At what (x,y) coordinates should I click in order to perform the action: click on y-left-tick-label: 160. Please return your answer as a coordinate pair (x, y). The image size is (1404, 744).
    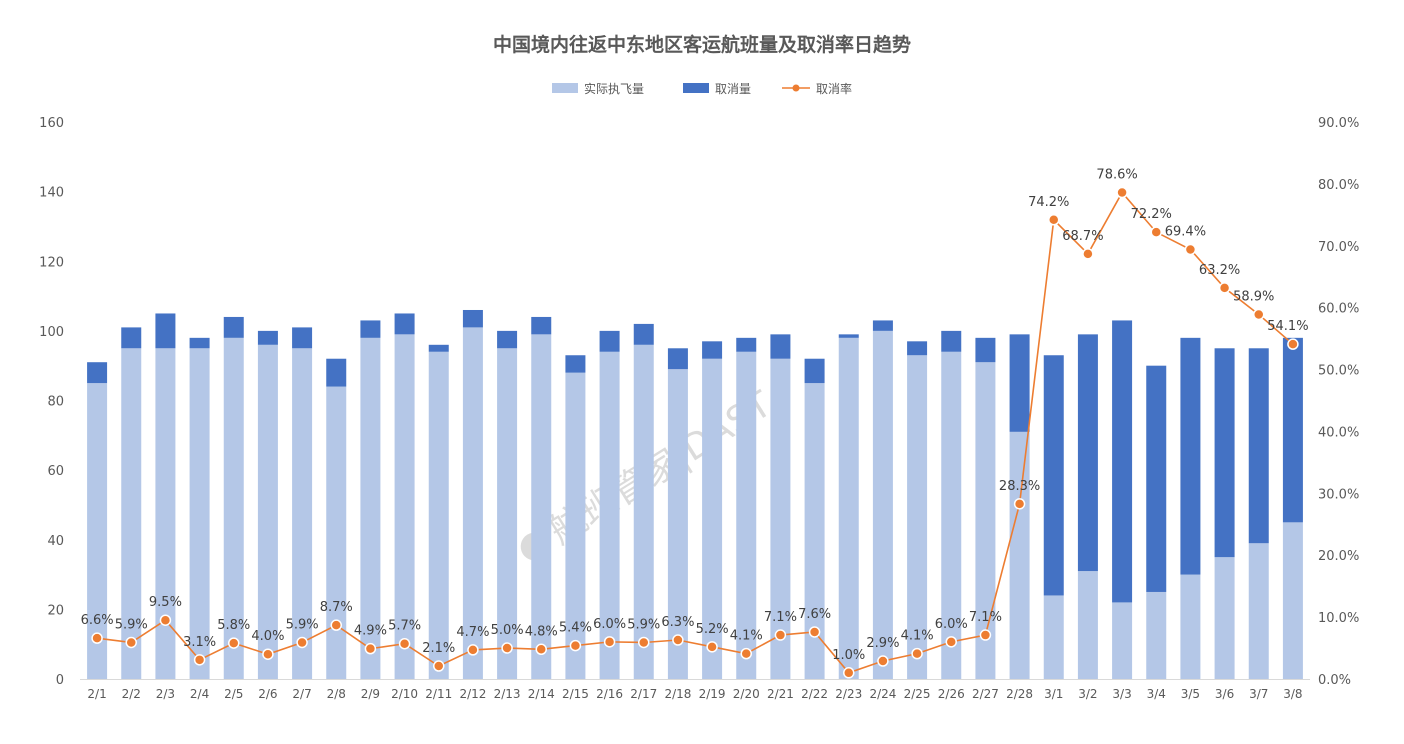
    Looking at the image, I should click on (51, 123).